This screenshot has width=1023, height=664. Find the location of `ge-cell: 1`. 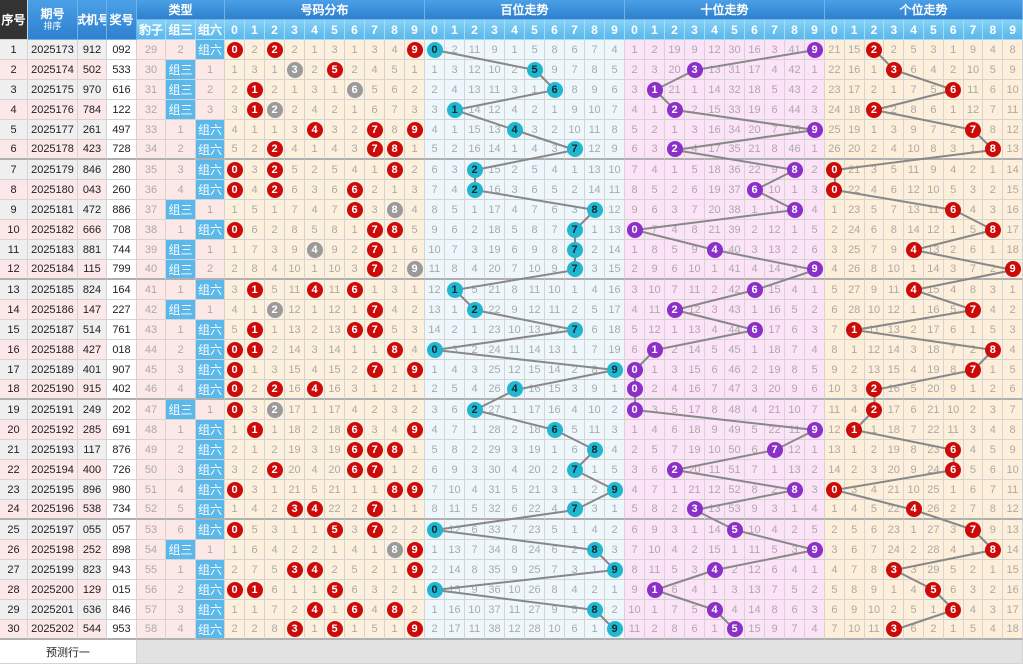

ge-cell: 1 is located at coordinates (934, 610).